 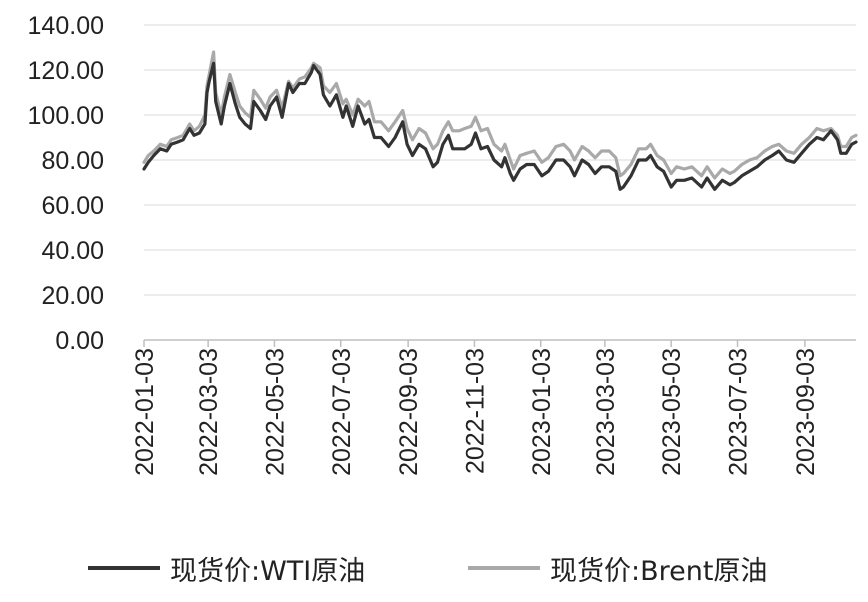 What do you see at coordinates (79, 341) in the screenshot?
I see `y-tick-label: 0.00` at bounding box center [79, 341].